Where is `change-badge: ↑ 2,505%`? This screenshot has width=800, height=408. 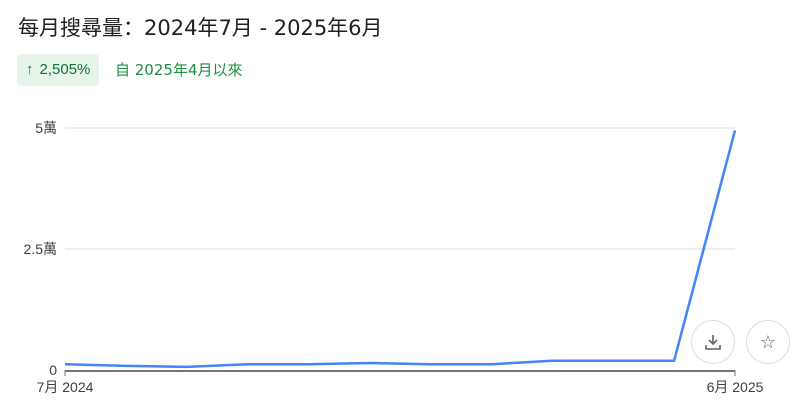 change-badge: ↑ 2,505% is located at coordinates (58, 70).